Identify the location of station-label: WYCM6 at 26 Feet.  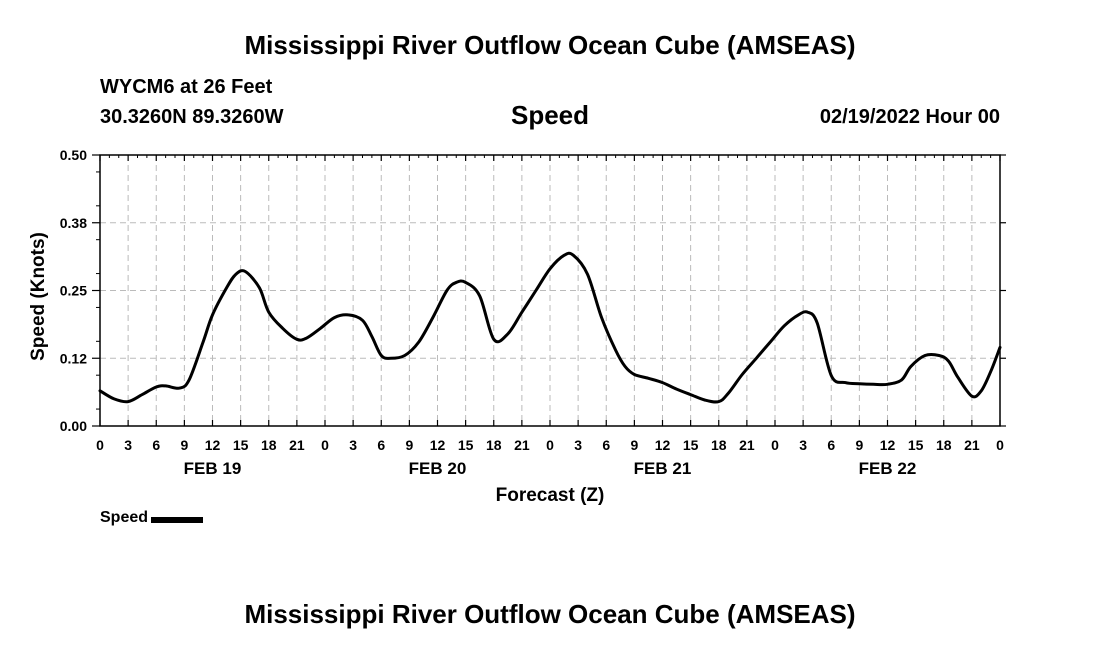
(186, 87).